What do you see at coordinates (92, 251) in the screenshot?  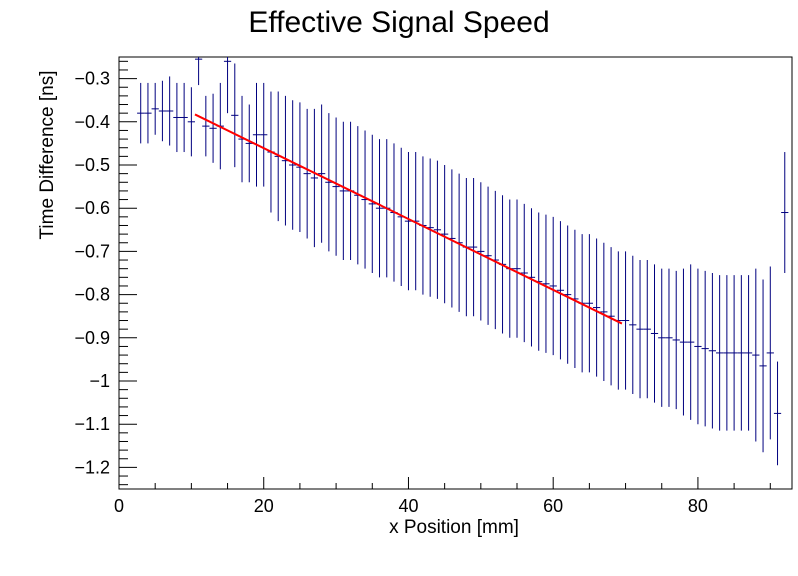 I see `y-tick-label: −0.7` at bounding box center [92, 251].